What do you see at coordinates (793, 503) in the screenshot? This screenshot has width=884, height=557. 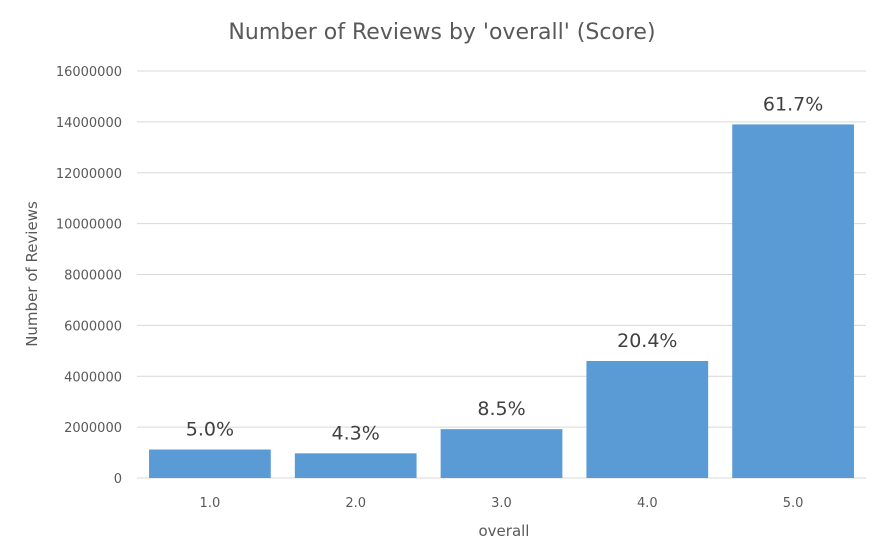 I see `x-tick-label: 5.0` at bounding box center [793, 503].